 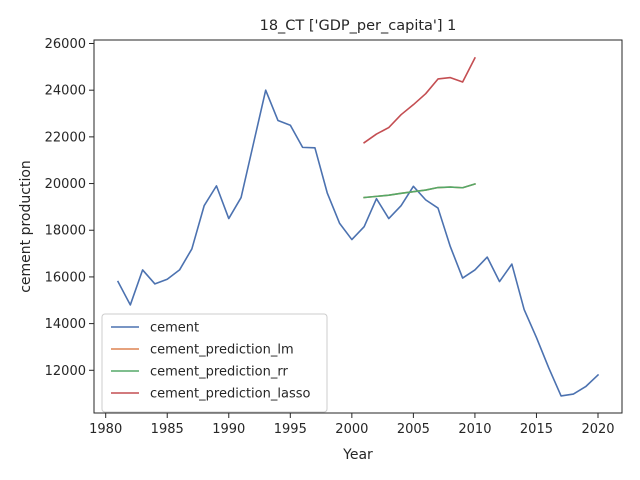 I want to click on y-tick-label: 24000, so click(x=65, y=91).